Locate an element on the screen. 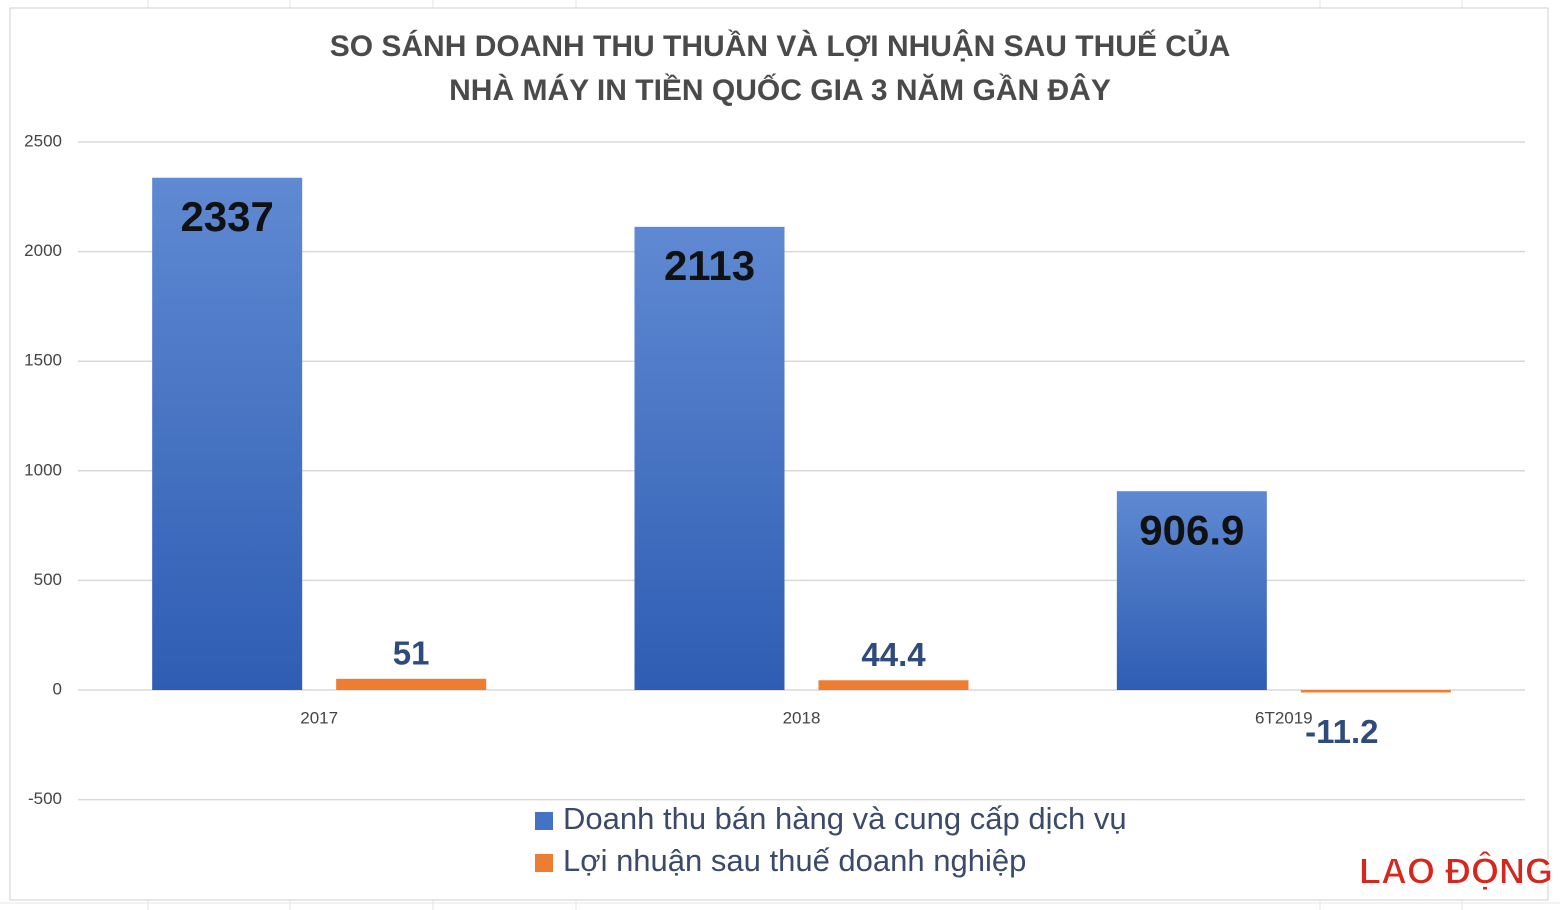 The width and height of the screenshot is (1560, 910). y-tick-label: 2500 is located at coordinates (43, 140).